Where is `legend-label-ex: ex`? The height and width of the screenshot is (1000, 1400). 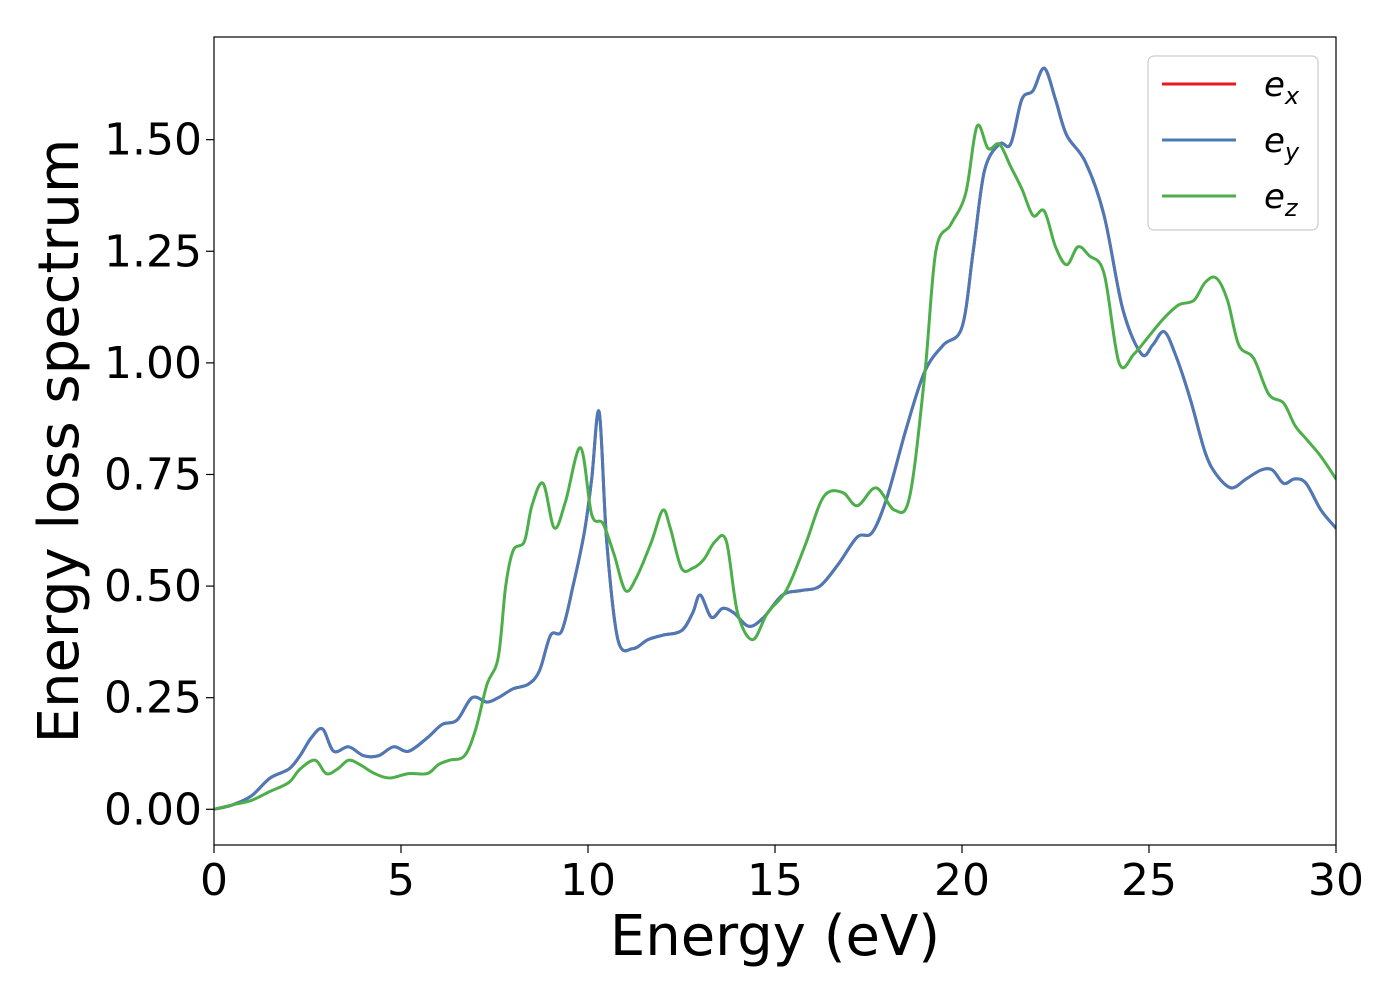 legend-label-ex: ex is located at coordinates (1282, 87).